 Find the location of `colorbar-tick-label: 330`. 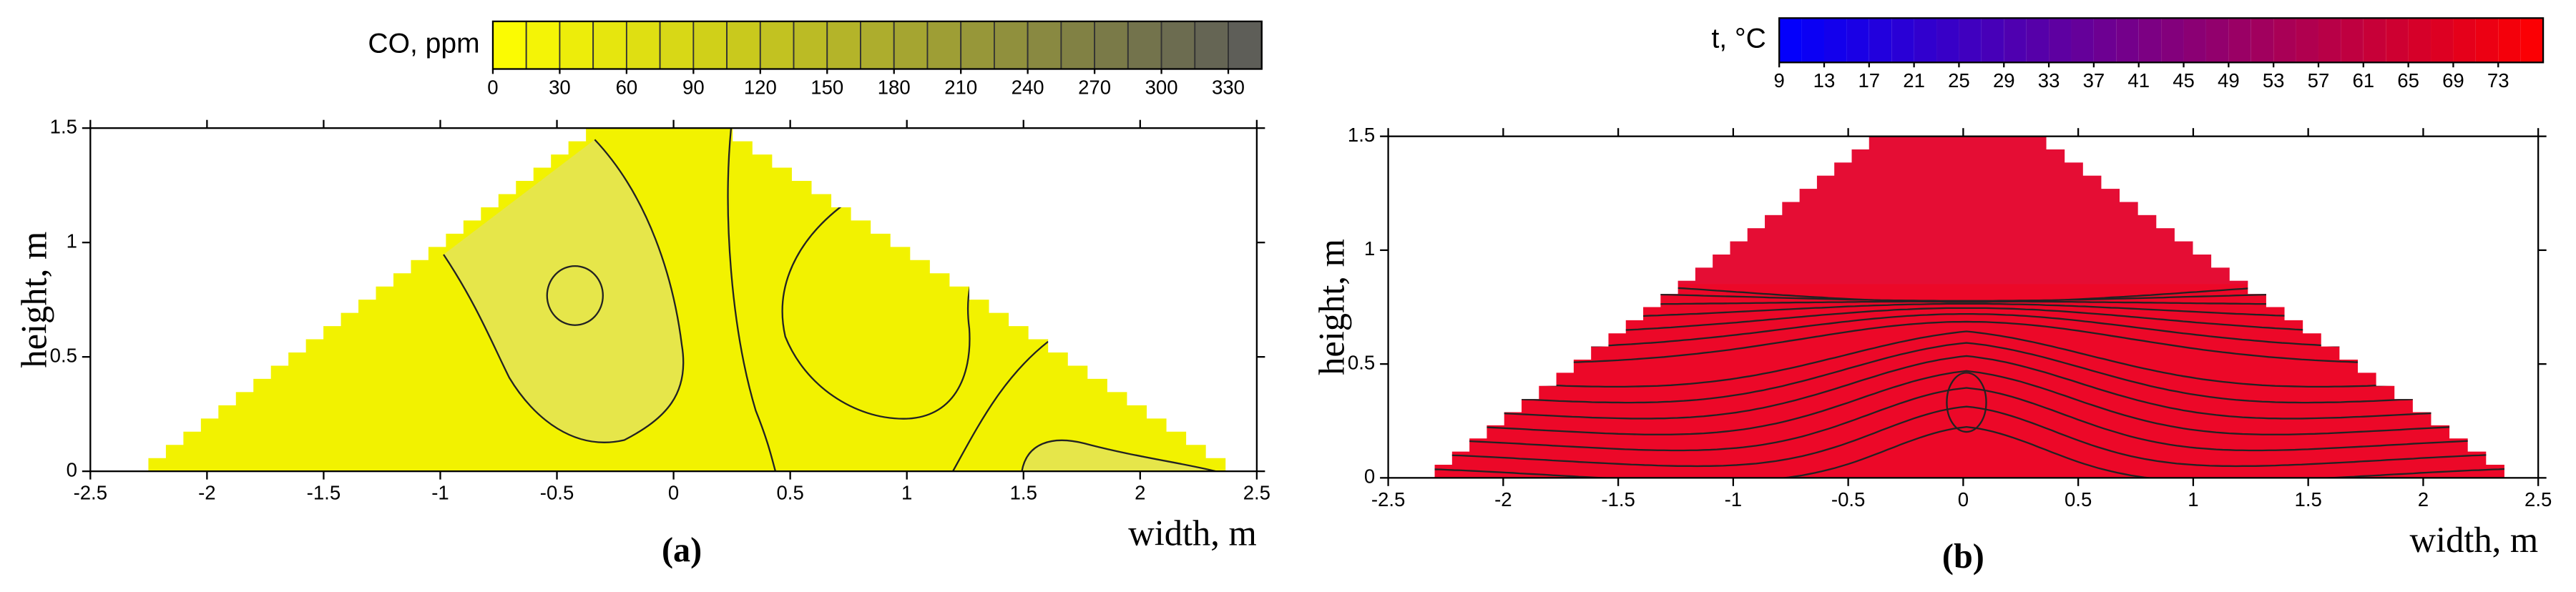

colorbar-tick-label: 330 is located at coordinates (1228, 87).